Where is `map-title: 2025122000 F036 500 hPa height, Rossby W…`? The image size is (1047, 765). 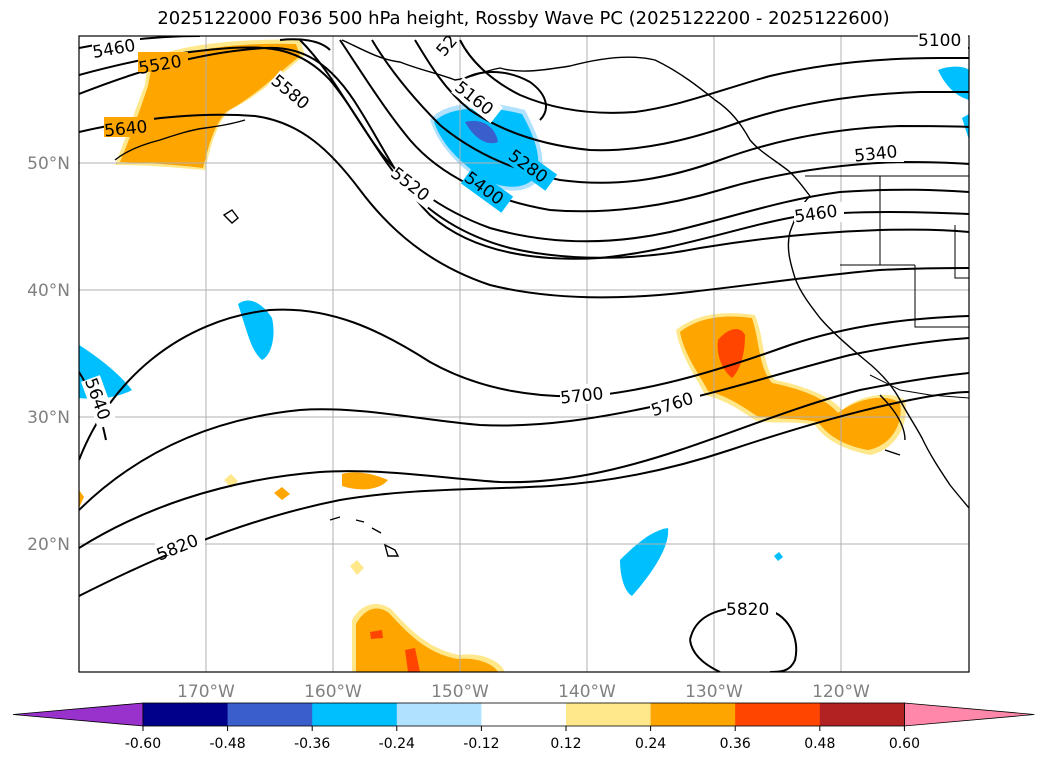 map-title: 2025122000 F036 500 hPa height, Rossby W… is located at coordinates (523, 18).